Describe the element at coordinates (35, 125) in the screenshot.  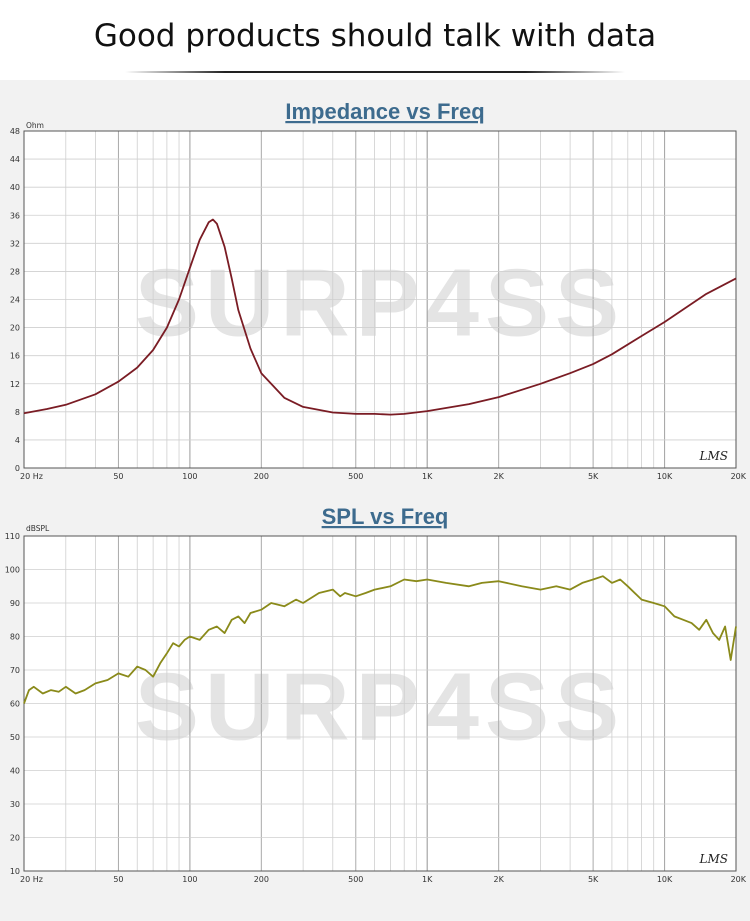
I see `y-axis-unit: Ohm` at that location.